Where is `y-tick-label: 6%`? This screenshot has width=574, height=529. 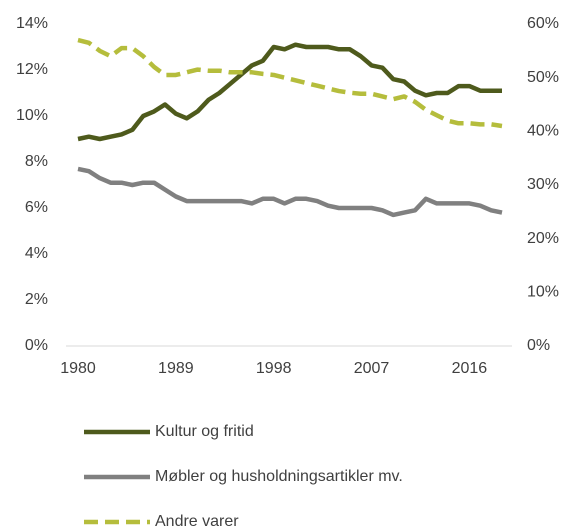 y-tick-label: 6% is located at coordinates (36, 207).